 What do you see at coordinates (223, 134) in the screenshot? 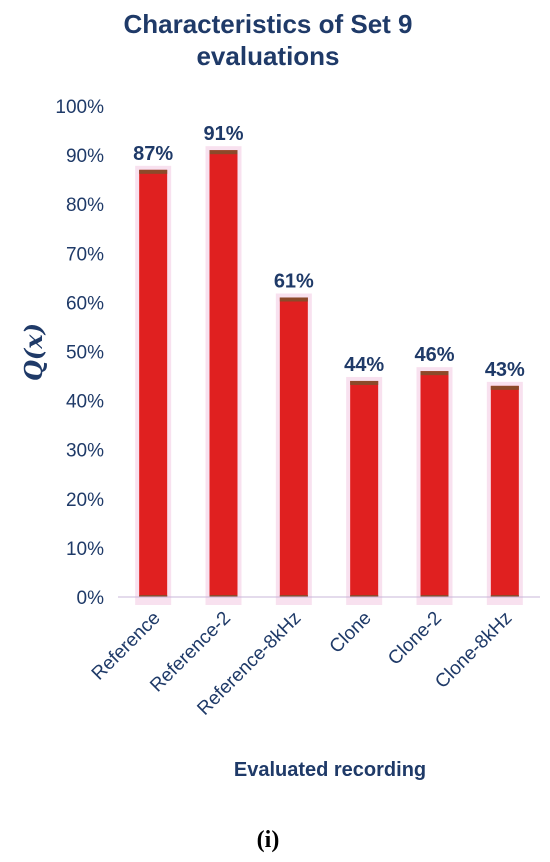
I see `data-label: 91%` at bounding box center [223, 134].